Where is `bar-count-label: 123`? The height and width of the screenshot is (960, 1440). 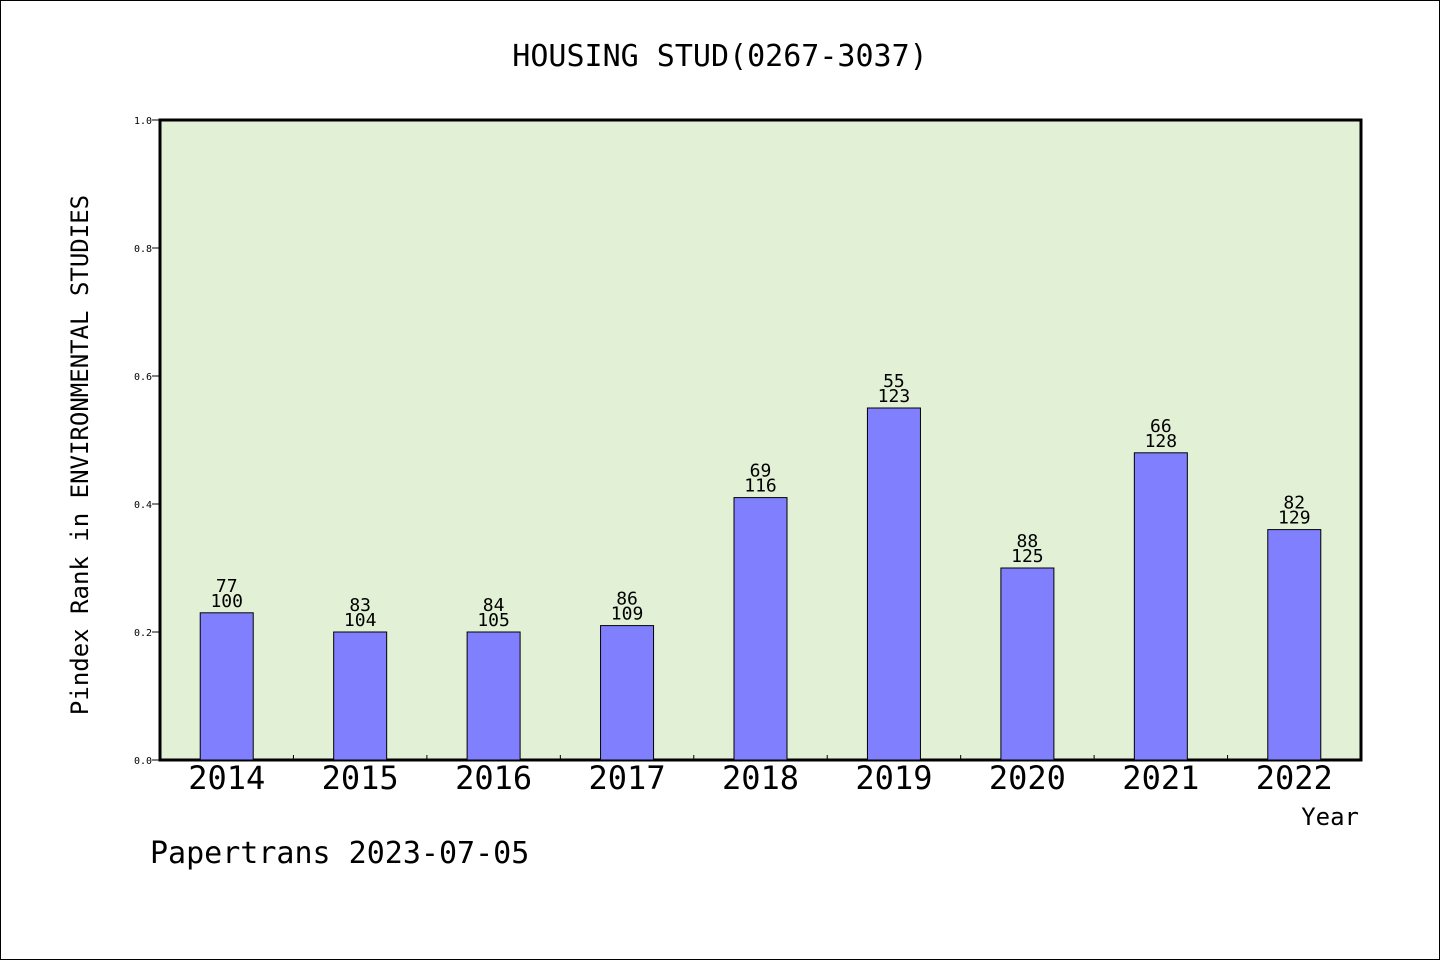 bar-count-label: 123 is located at coordinates (894, 396).